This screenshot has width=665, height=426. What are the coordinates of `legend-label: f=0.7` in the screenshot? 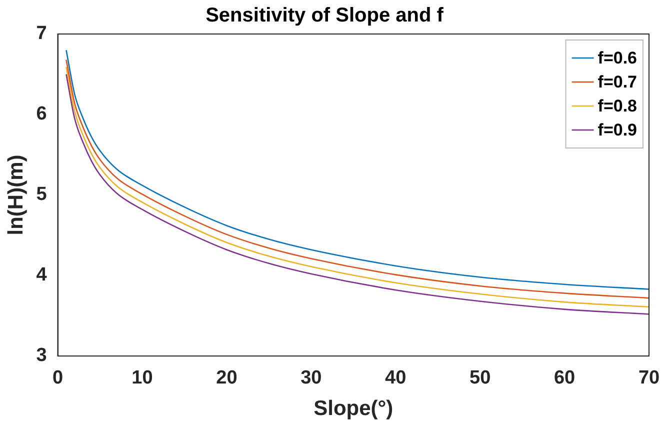 It's located at (618, 82).